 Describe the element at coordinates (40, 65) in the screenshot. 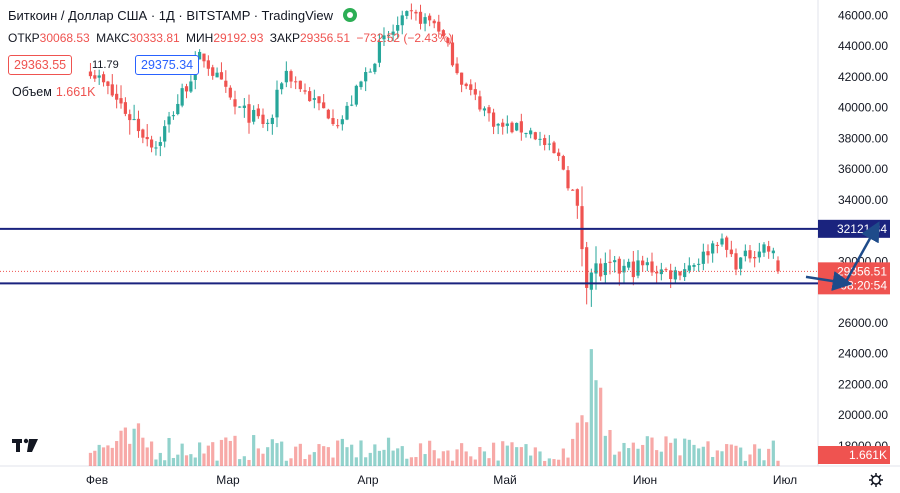

I see `sell-price-button: 29363.55` at that location.